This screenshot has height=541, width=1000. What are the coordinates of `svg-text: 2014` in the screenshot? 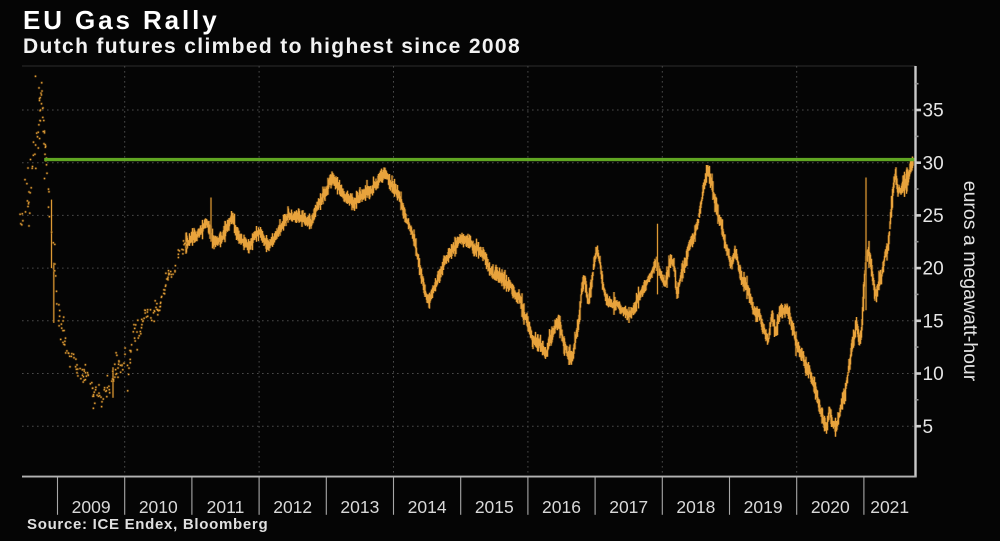 It's located at (427, 507).